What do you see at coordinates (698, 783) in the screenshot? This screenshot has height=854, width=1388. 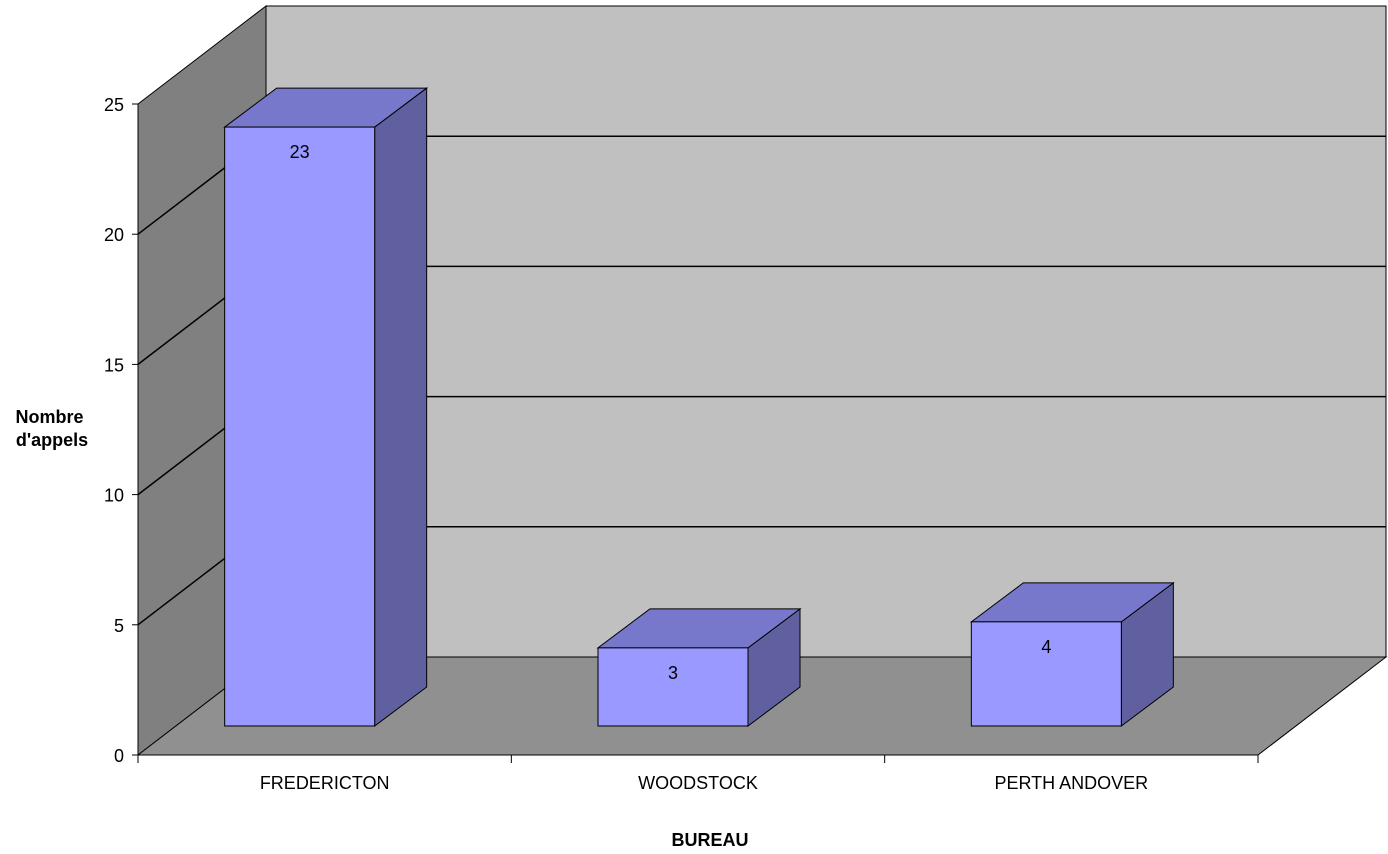 I see `category-label: WOODSTOCK` at bounding box center [698, 783].